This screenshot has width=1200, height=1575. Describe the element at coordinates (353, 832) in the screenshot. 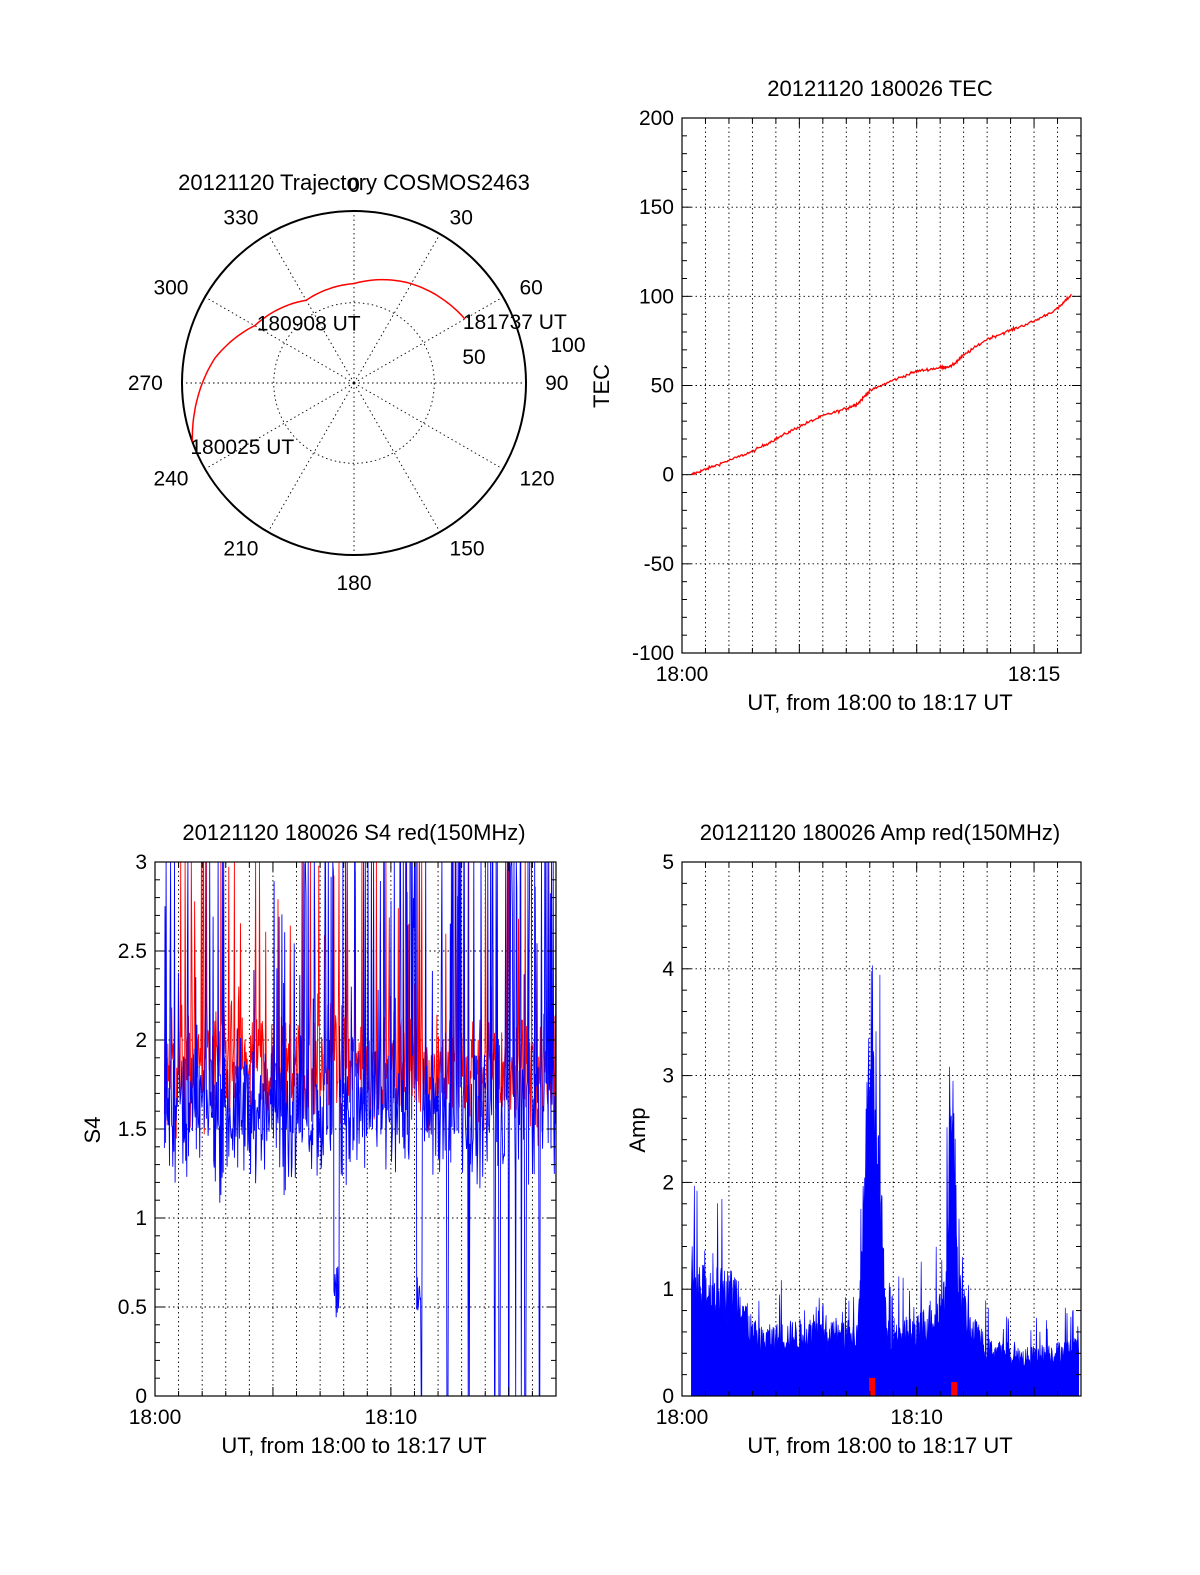

I see `s4-title: 20121120 180026 S4 red(150MHz)` at that location.